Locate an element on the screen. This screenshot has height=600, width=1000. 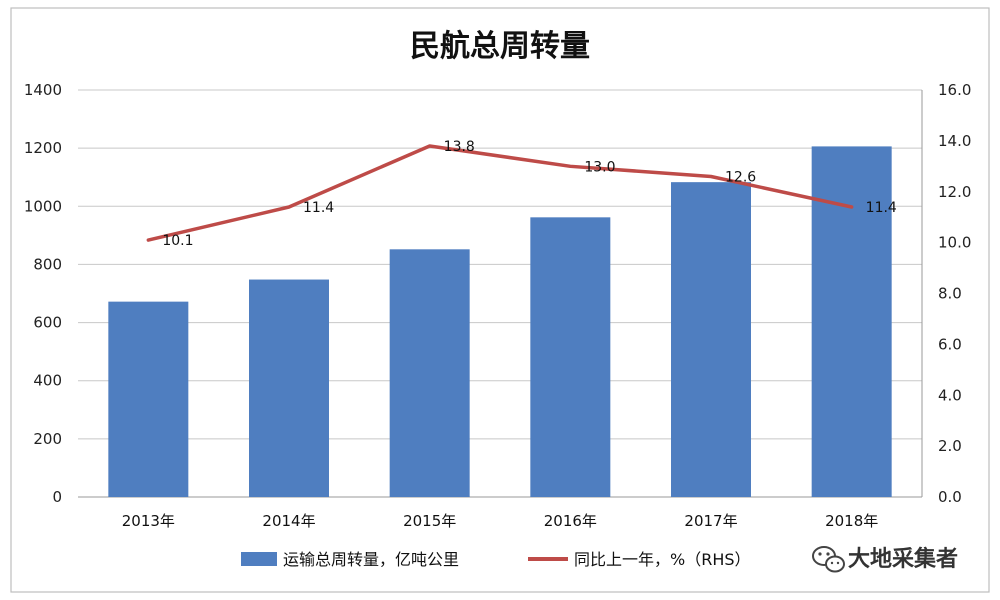
y-tick-label-left: 1200 is located at coordinates (43, 148).